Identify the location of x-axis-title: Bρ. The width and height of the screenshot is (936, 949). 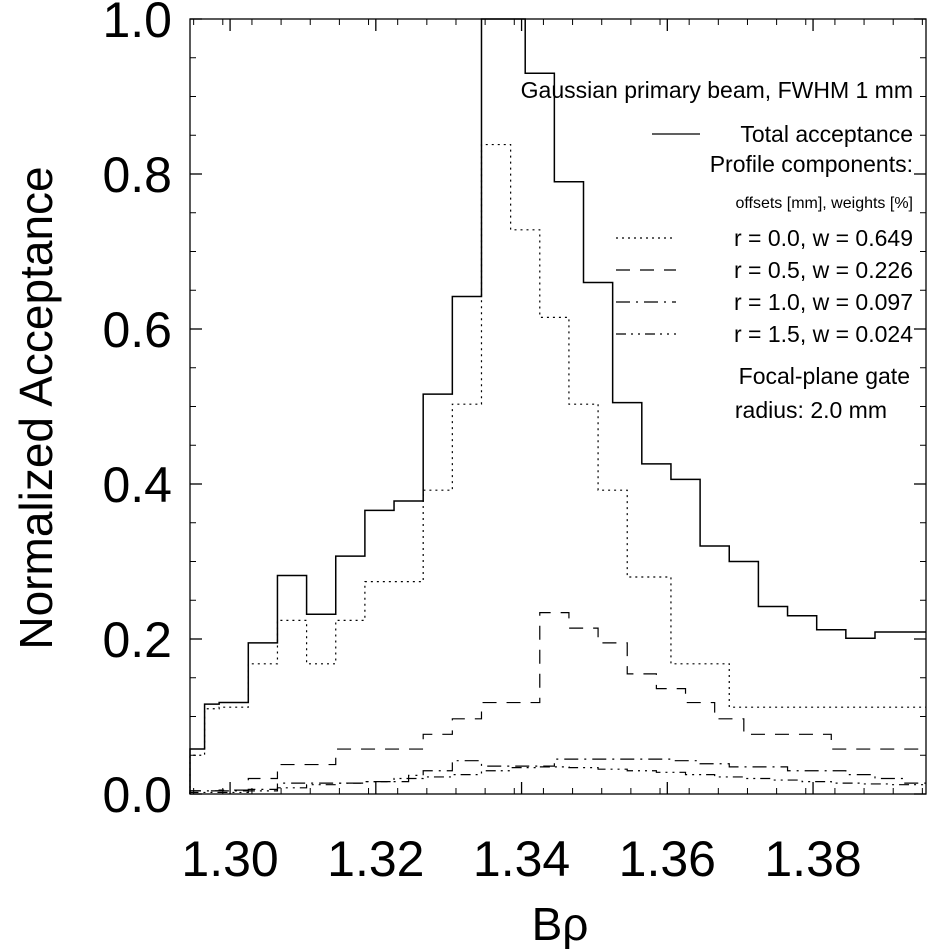
(560, 923).